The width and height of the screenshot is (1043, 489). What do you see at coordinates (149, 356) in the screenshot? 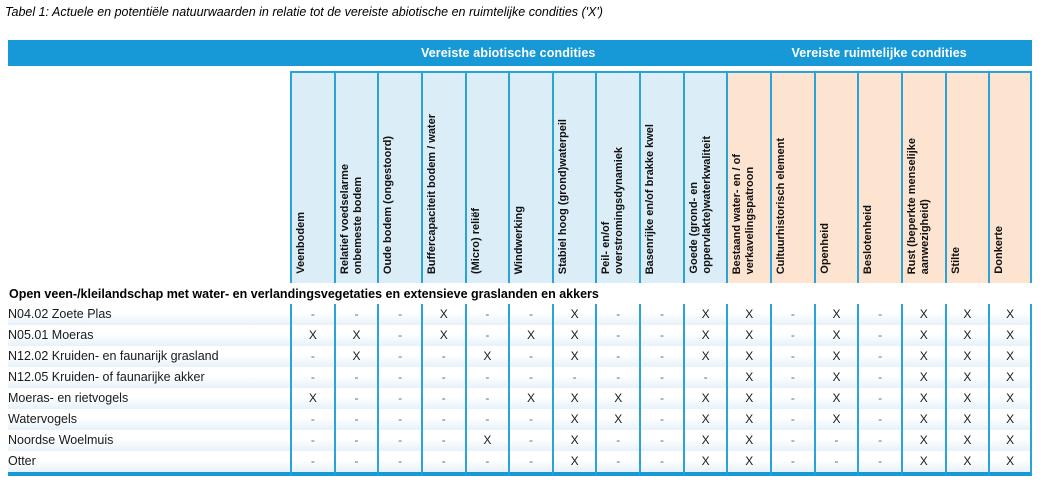
I see `row-label: N12.02 Kruiden- en faunarijk grasland` at bounding box center [149, 356].